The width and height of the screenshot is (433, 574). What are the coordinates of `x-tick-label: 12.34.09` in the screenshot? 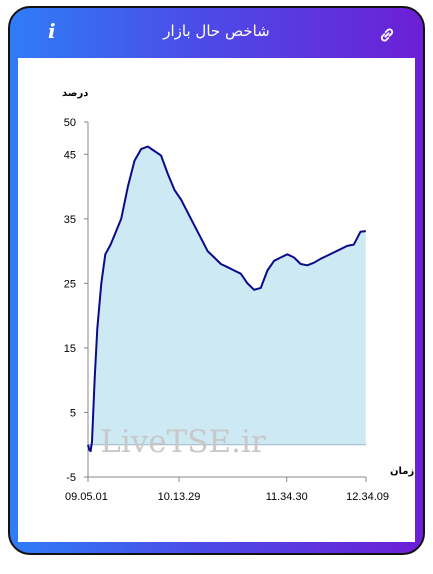 It's located at (367, 497).